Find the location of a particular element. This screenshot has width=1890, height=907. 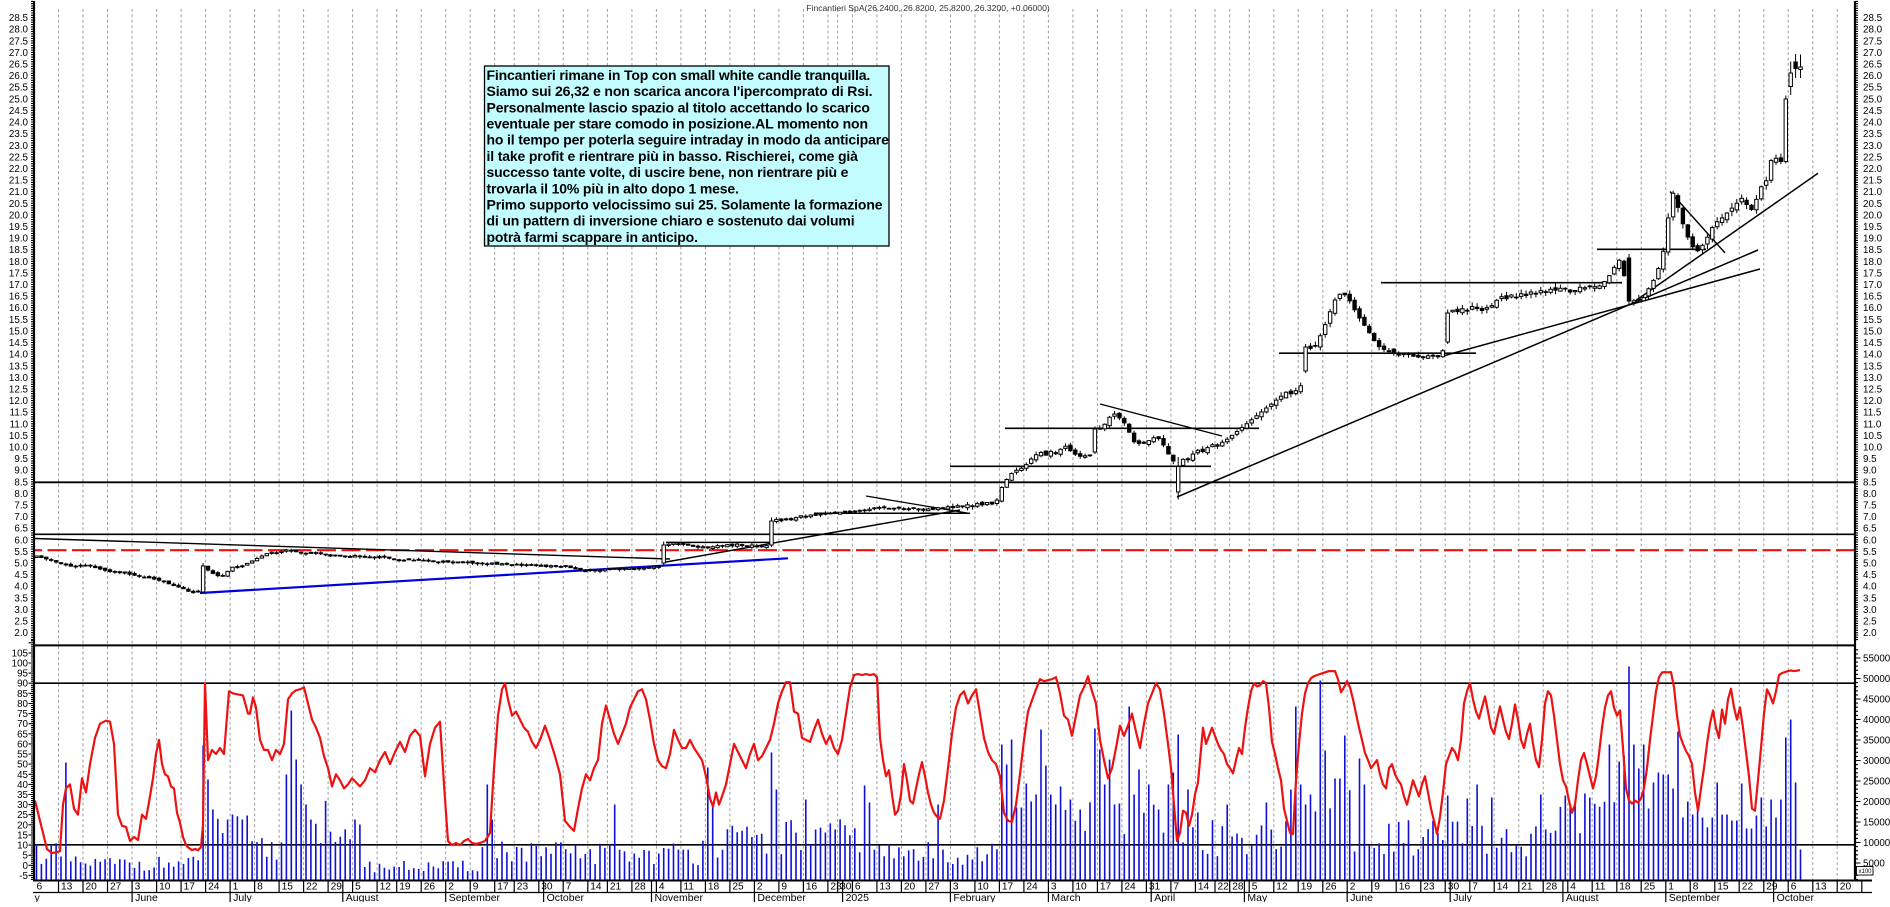

svg-text: 23.5 is located at coordinates (1873, 134).